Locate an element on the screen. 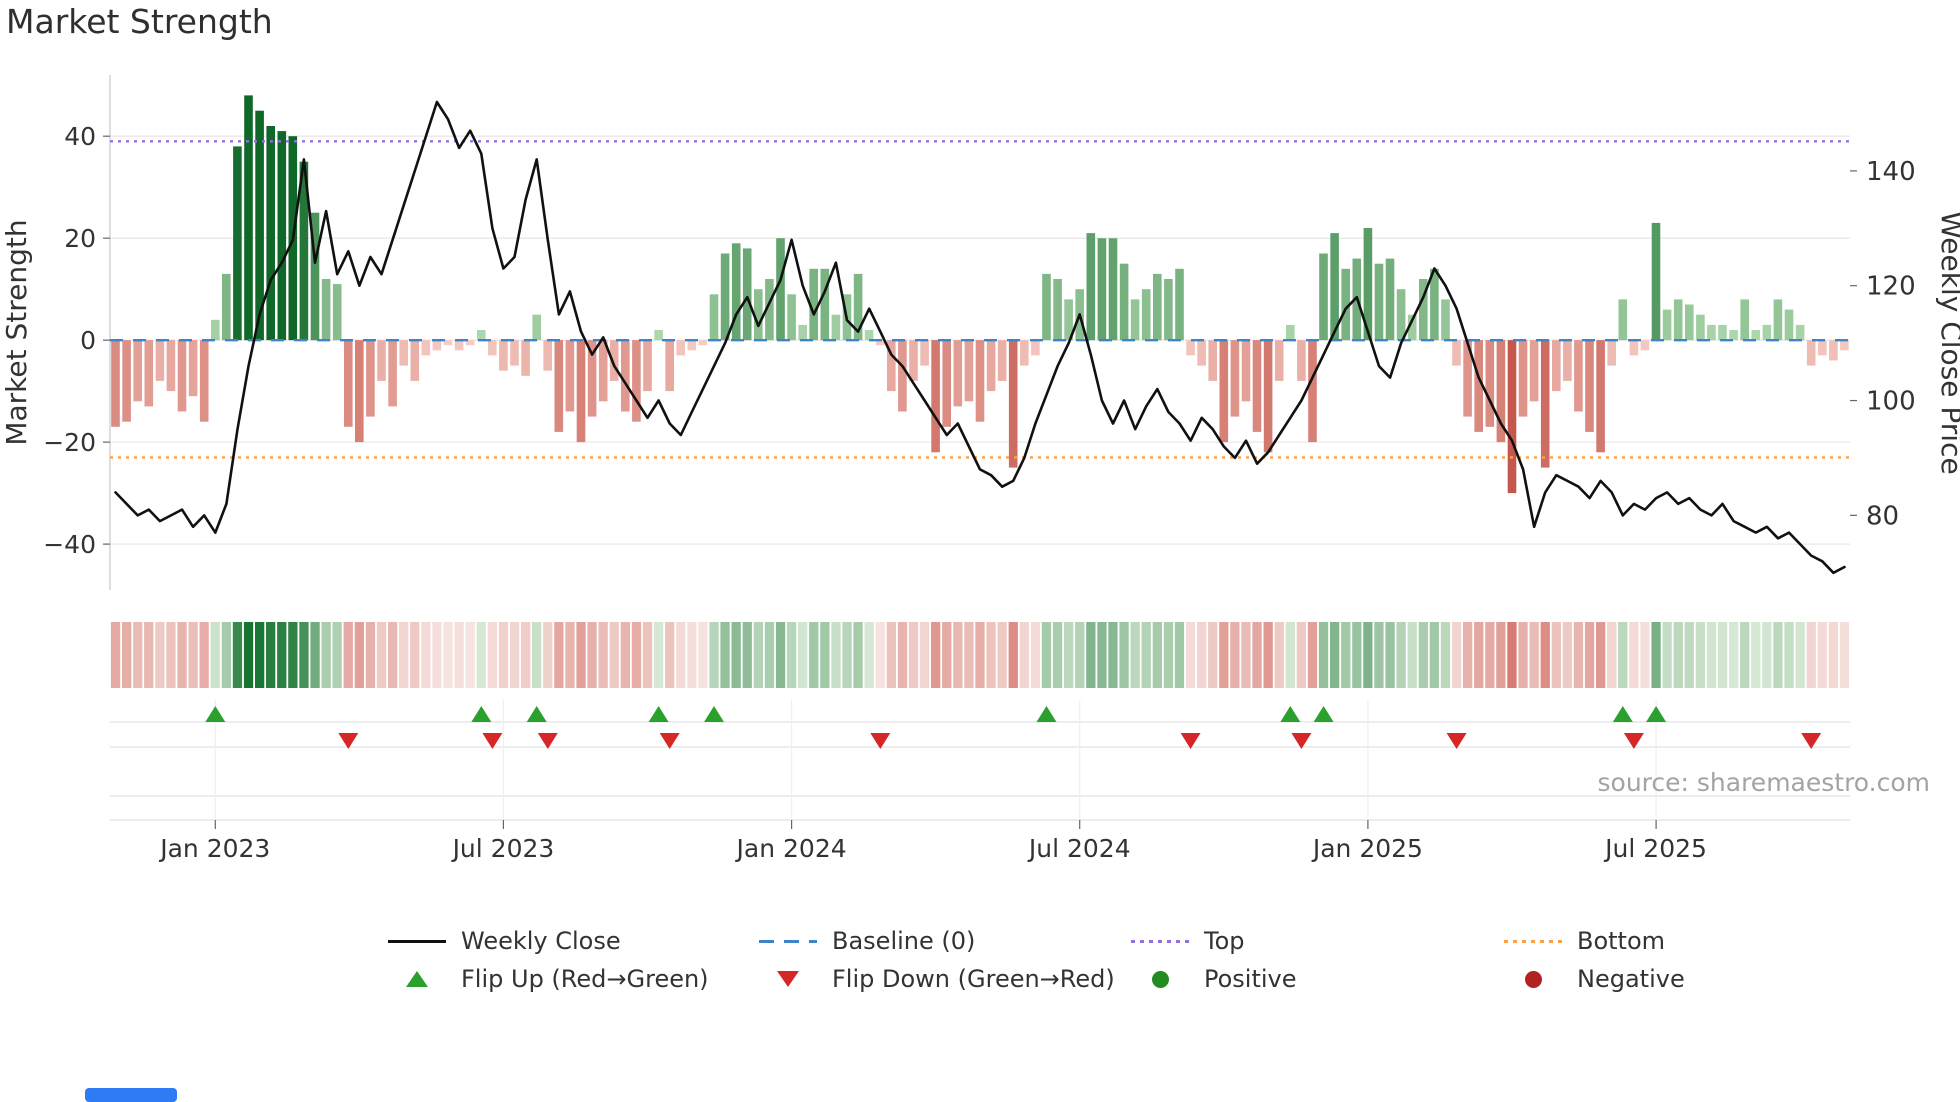  weekly-close-line-icon is located at coordinates (417, 941).